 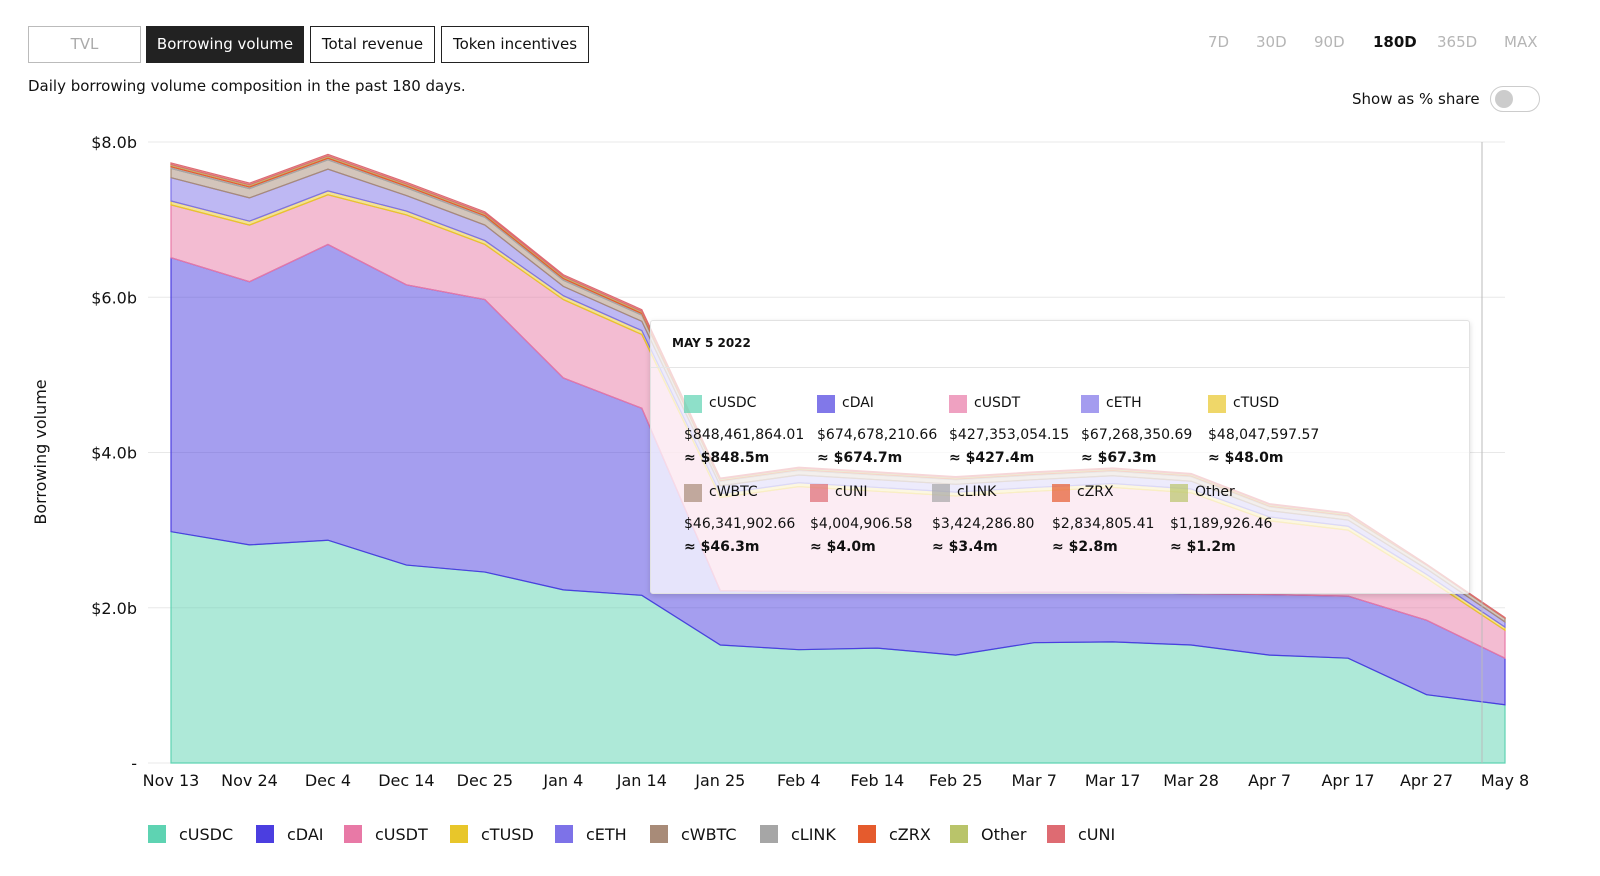 I want to click on legend-label: cETH, so click(x=606, y=834).